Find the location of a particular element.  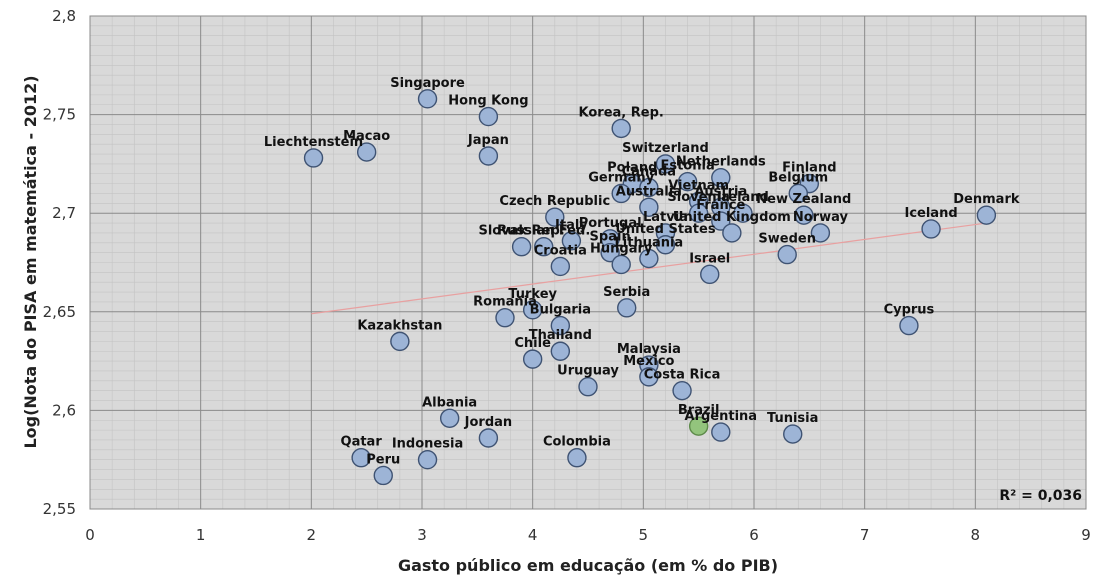

y-tick-label: 2,8 is located at coordinates (64, 16).